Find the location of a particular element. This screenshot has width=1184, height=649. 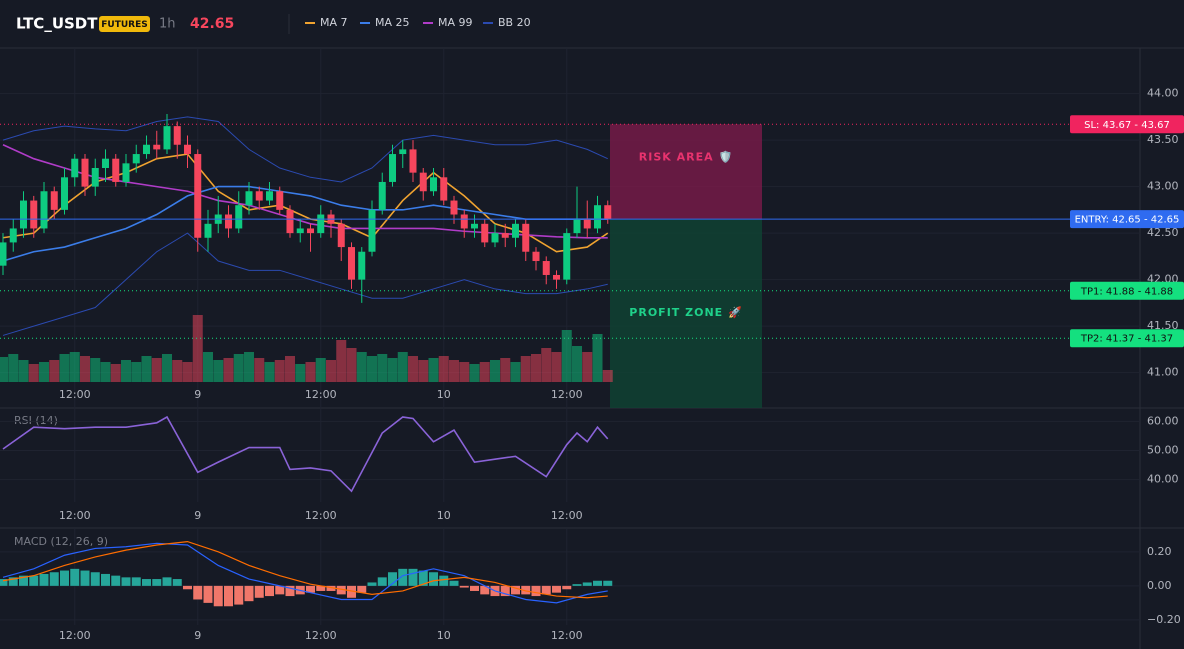

legend-label: BB 20 is located at coordinates (514, 22).